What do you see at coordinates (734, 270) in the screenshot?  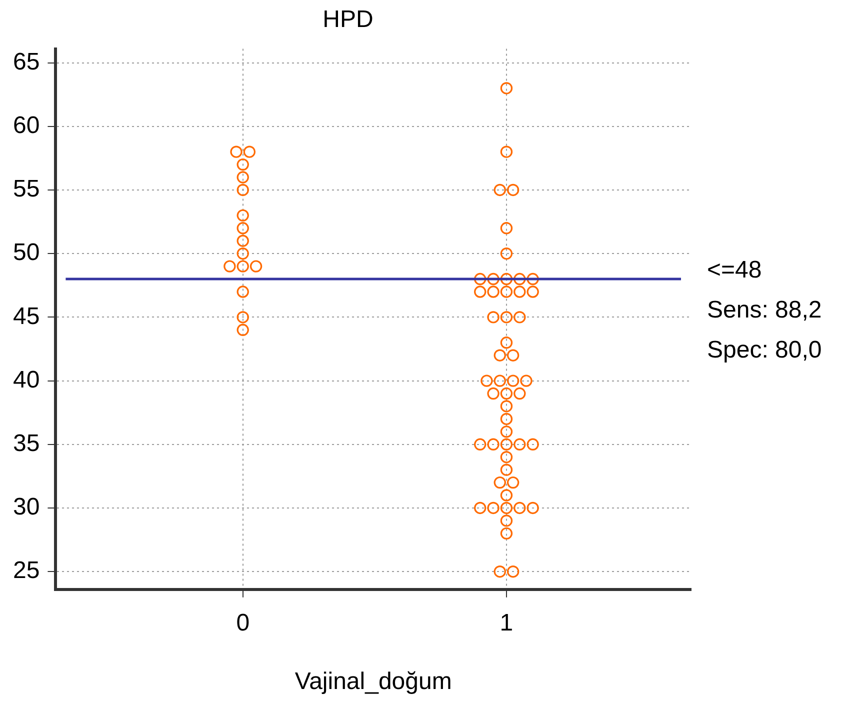 I see `ref-line-label: <=48` at bounding box center [734, 270].